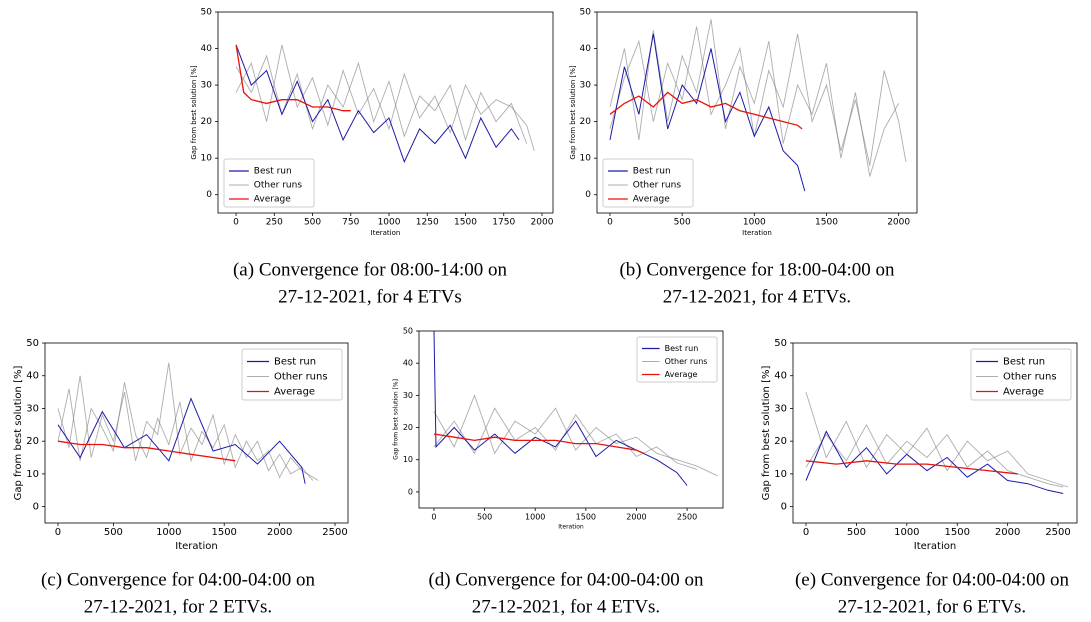  Describe the element at coordinates (932, 579) in the screenshot. I see `caption: (e) Convergence for 04:00-04:00 on` at that location.